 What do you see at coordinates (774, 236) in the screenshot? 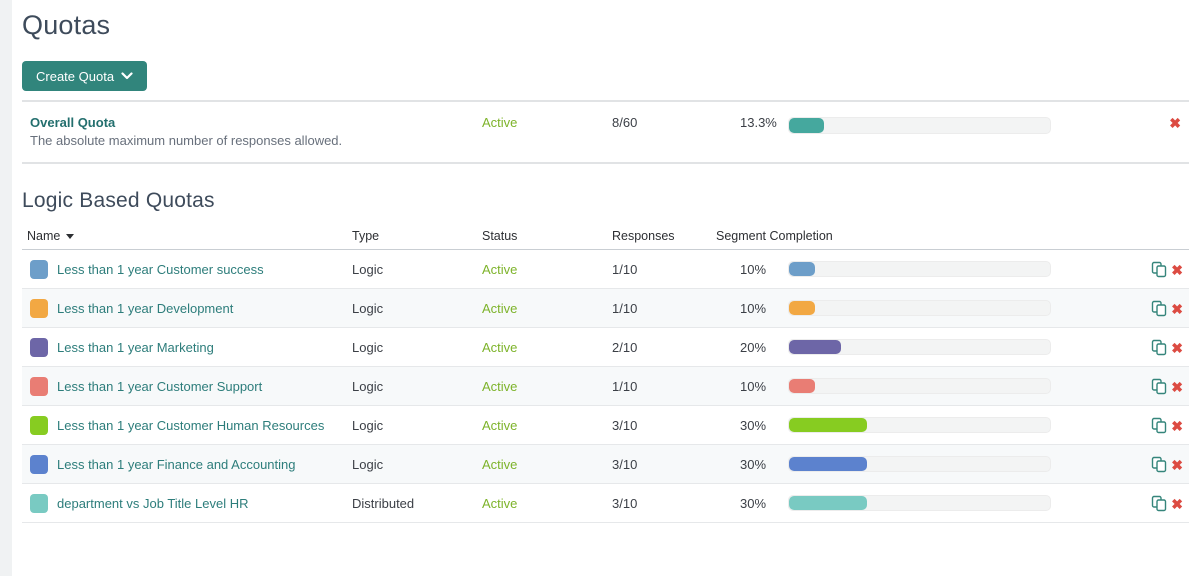
I see `column-header-segment-completion: Segment Completion` at bounding box center [774, 236].